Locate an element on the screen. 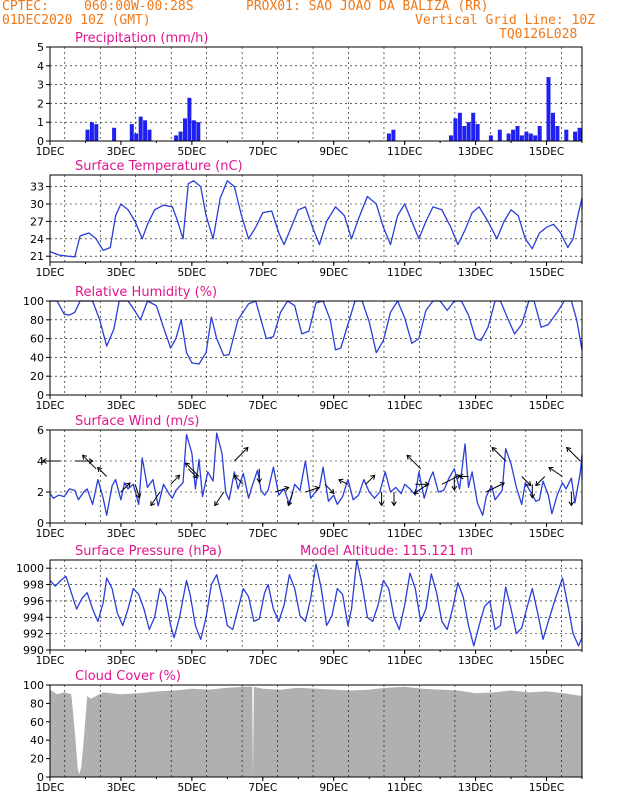  precipitation-ytick-label: 5 is located at coordinates (40, 47).